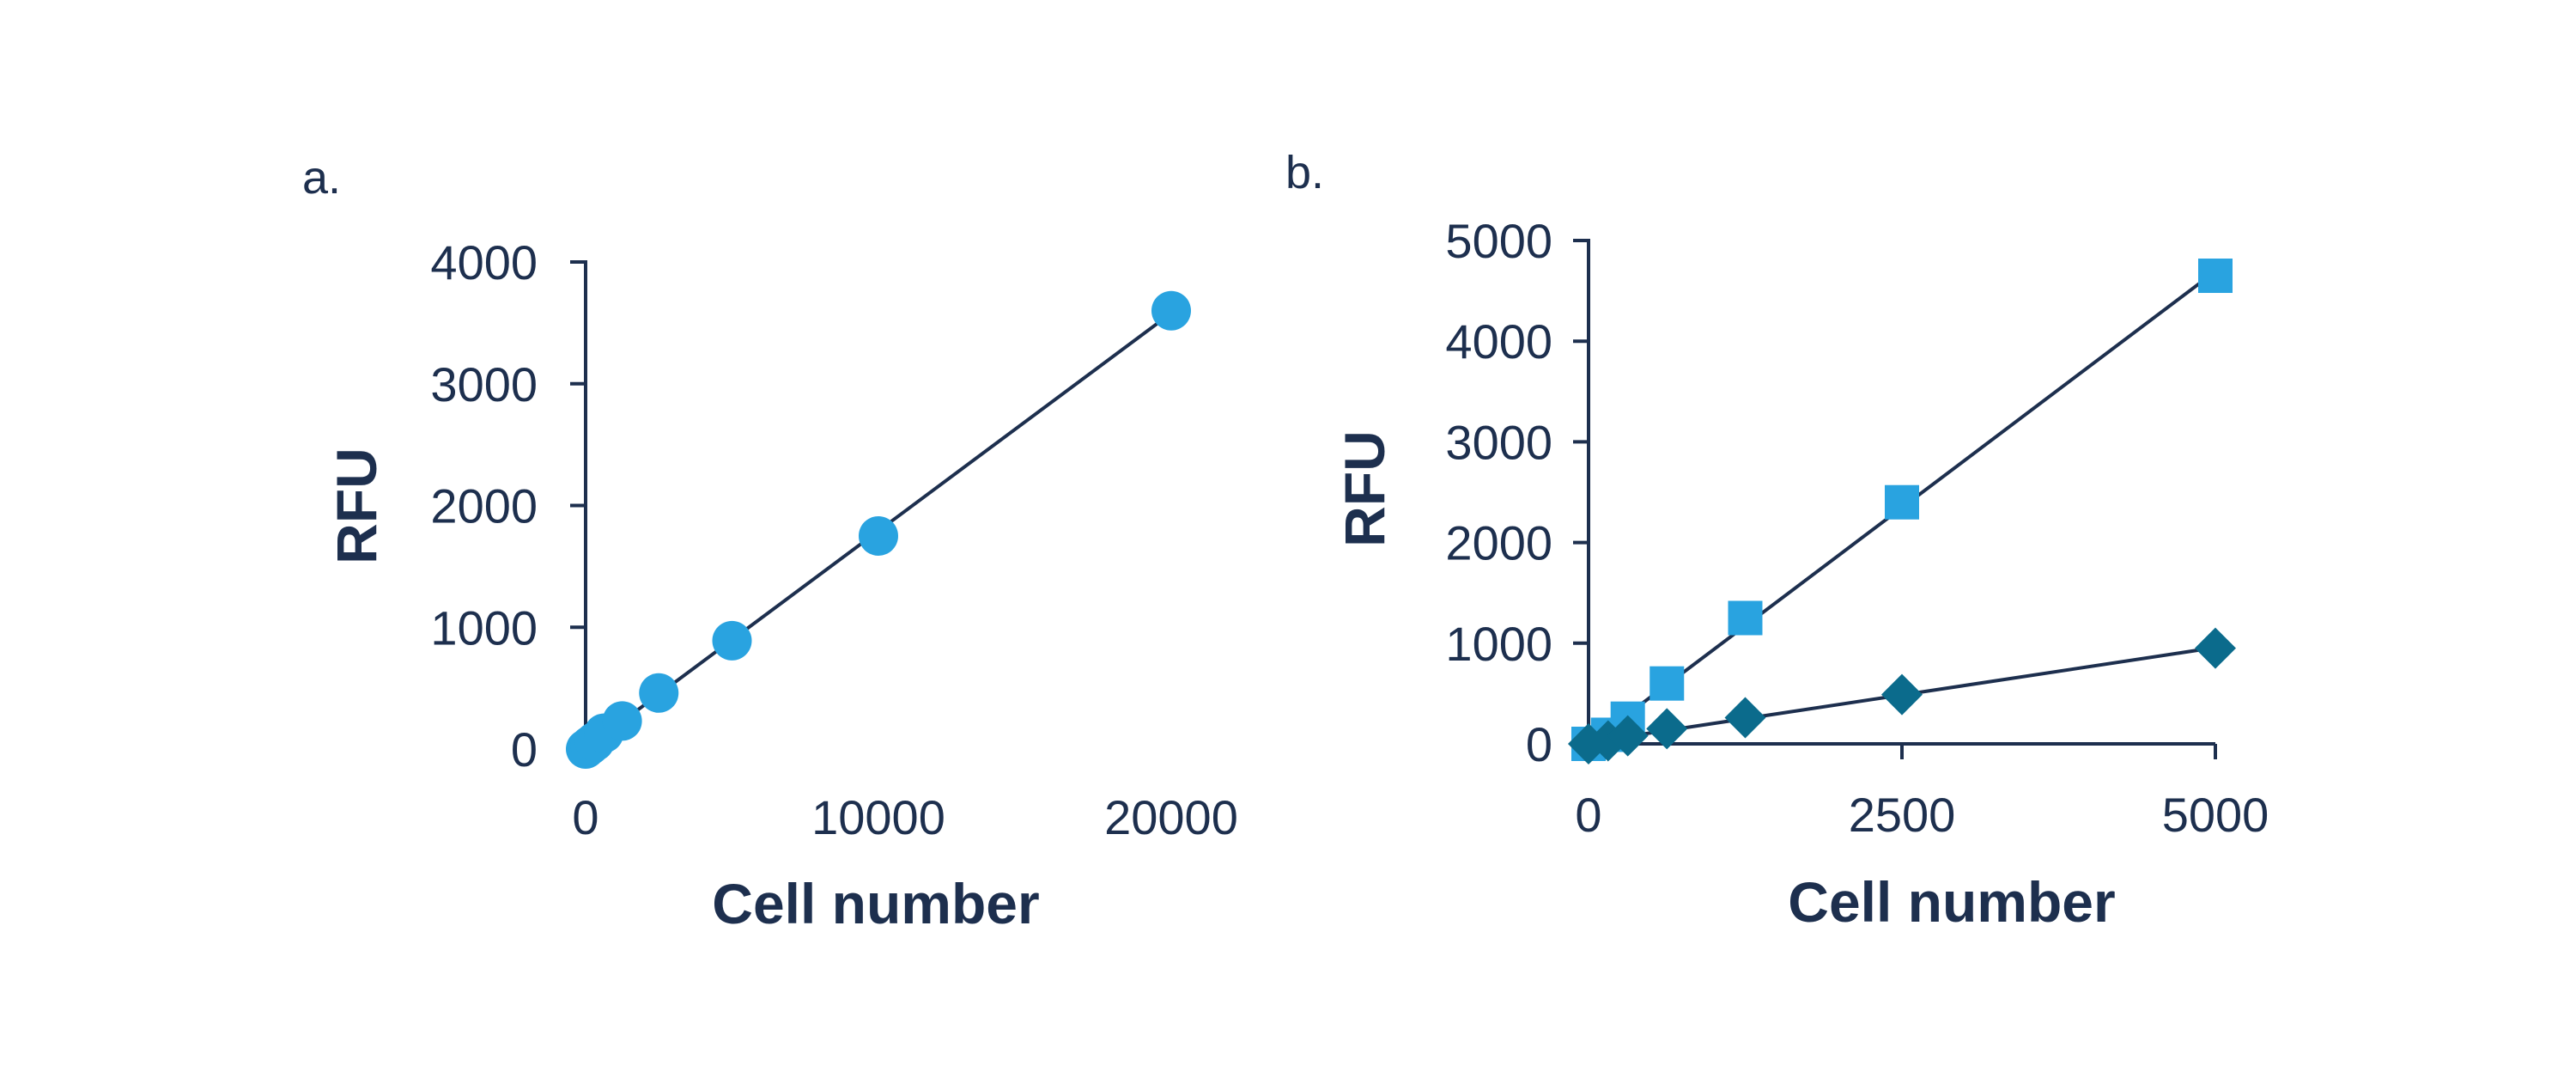 Image resolution: width=2576 pixels, height=1078 pixels. What do you see at coordinates (484, 506) in the screenshot?
I see `panel-a-y-tick-label: 2000` at bounding box center [484, 506].